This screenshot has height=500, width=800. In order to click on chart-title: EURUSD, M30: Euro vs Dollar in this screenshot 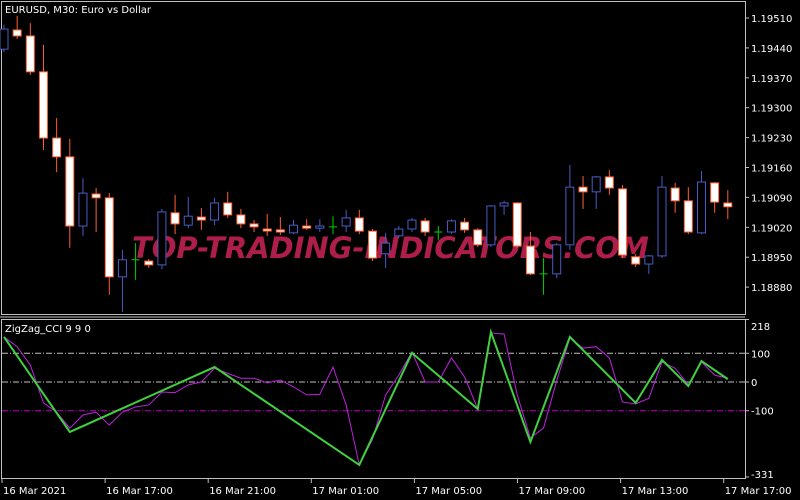, I will do `click(78, 10)`.